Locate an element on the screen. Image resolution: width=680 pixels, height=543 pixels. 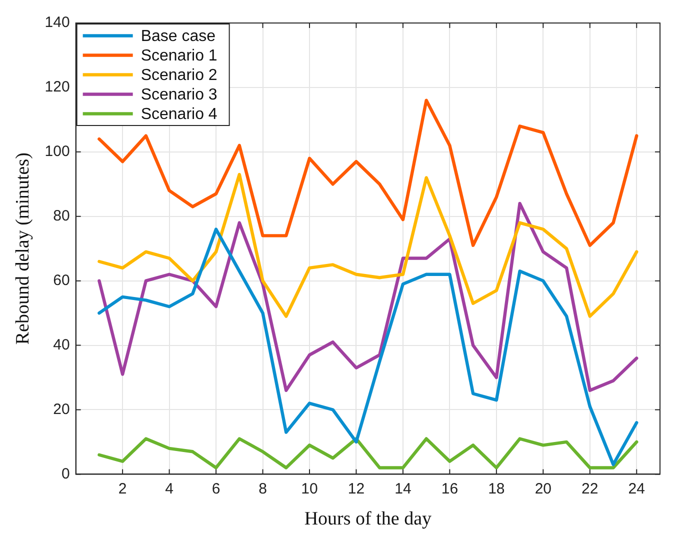
y-tick-label: 140 is located at coordinates (57, 23).